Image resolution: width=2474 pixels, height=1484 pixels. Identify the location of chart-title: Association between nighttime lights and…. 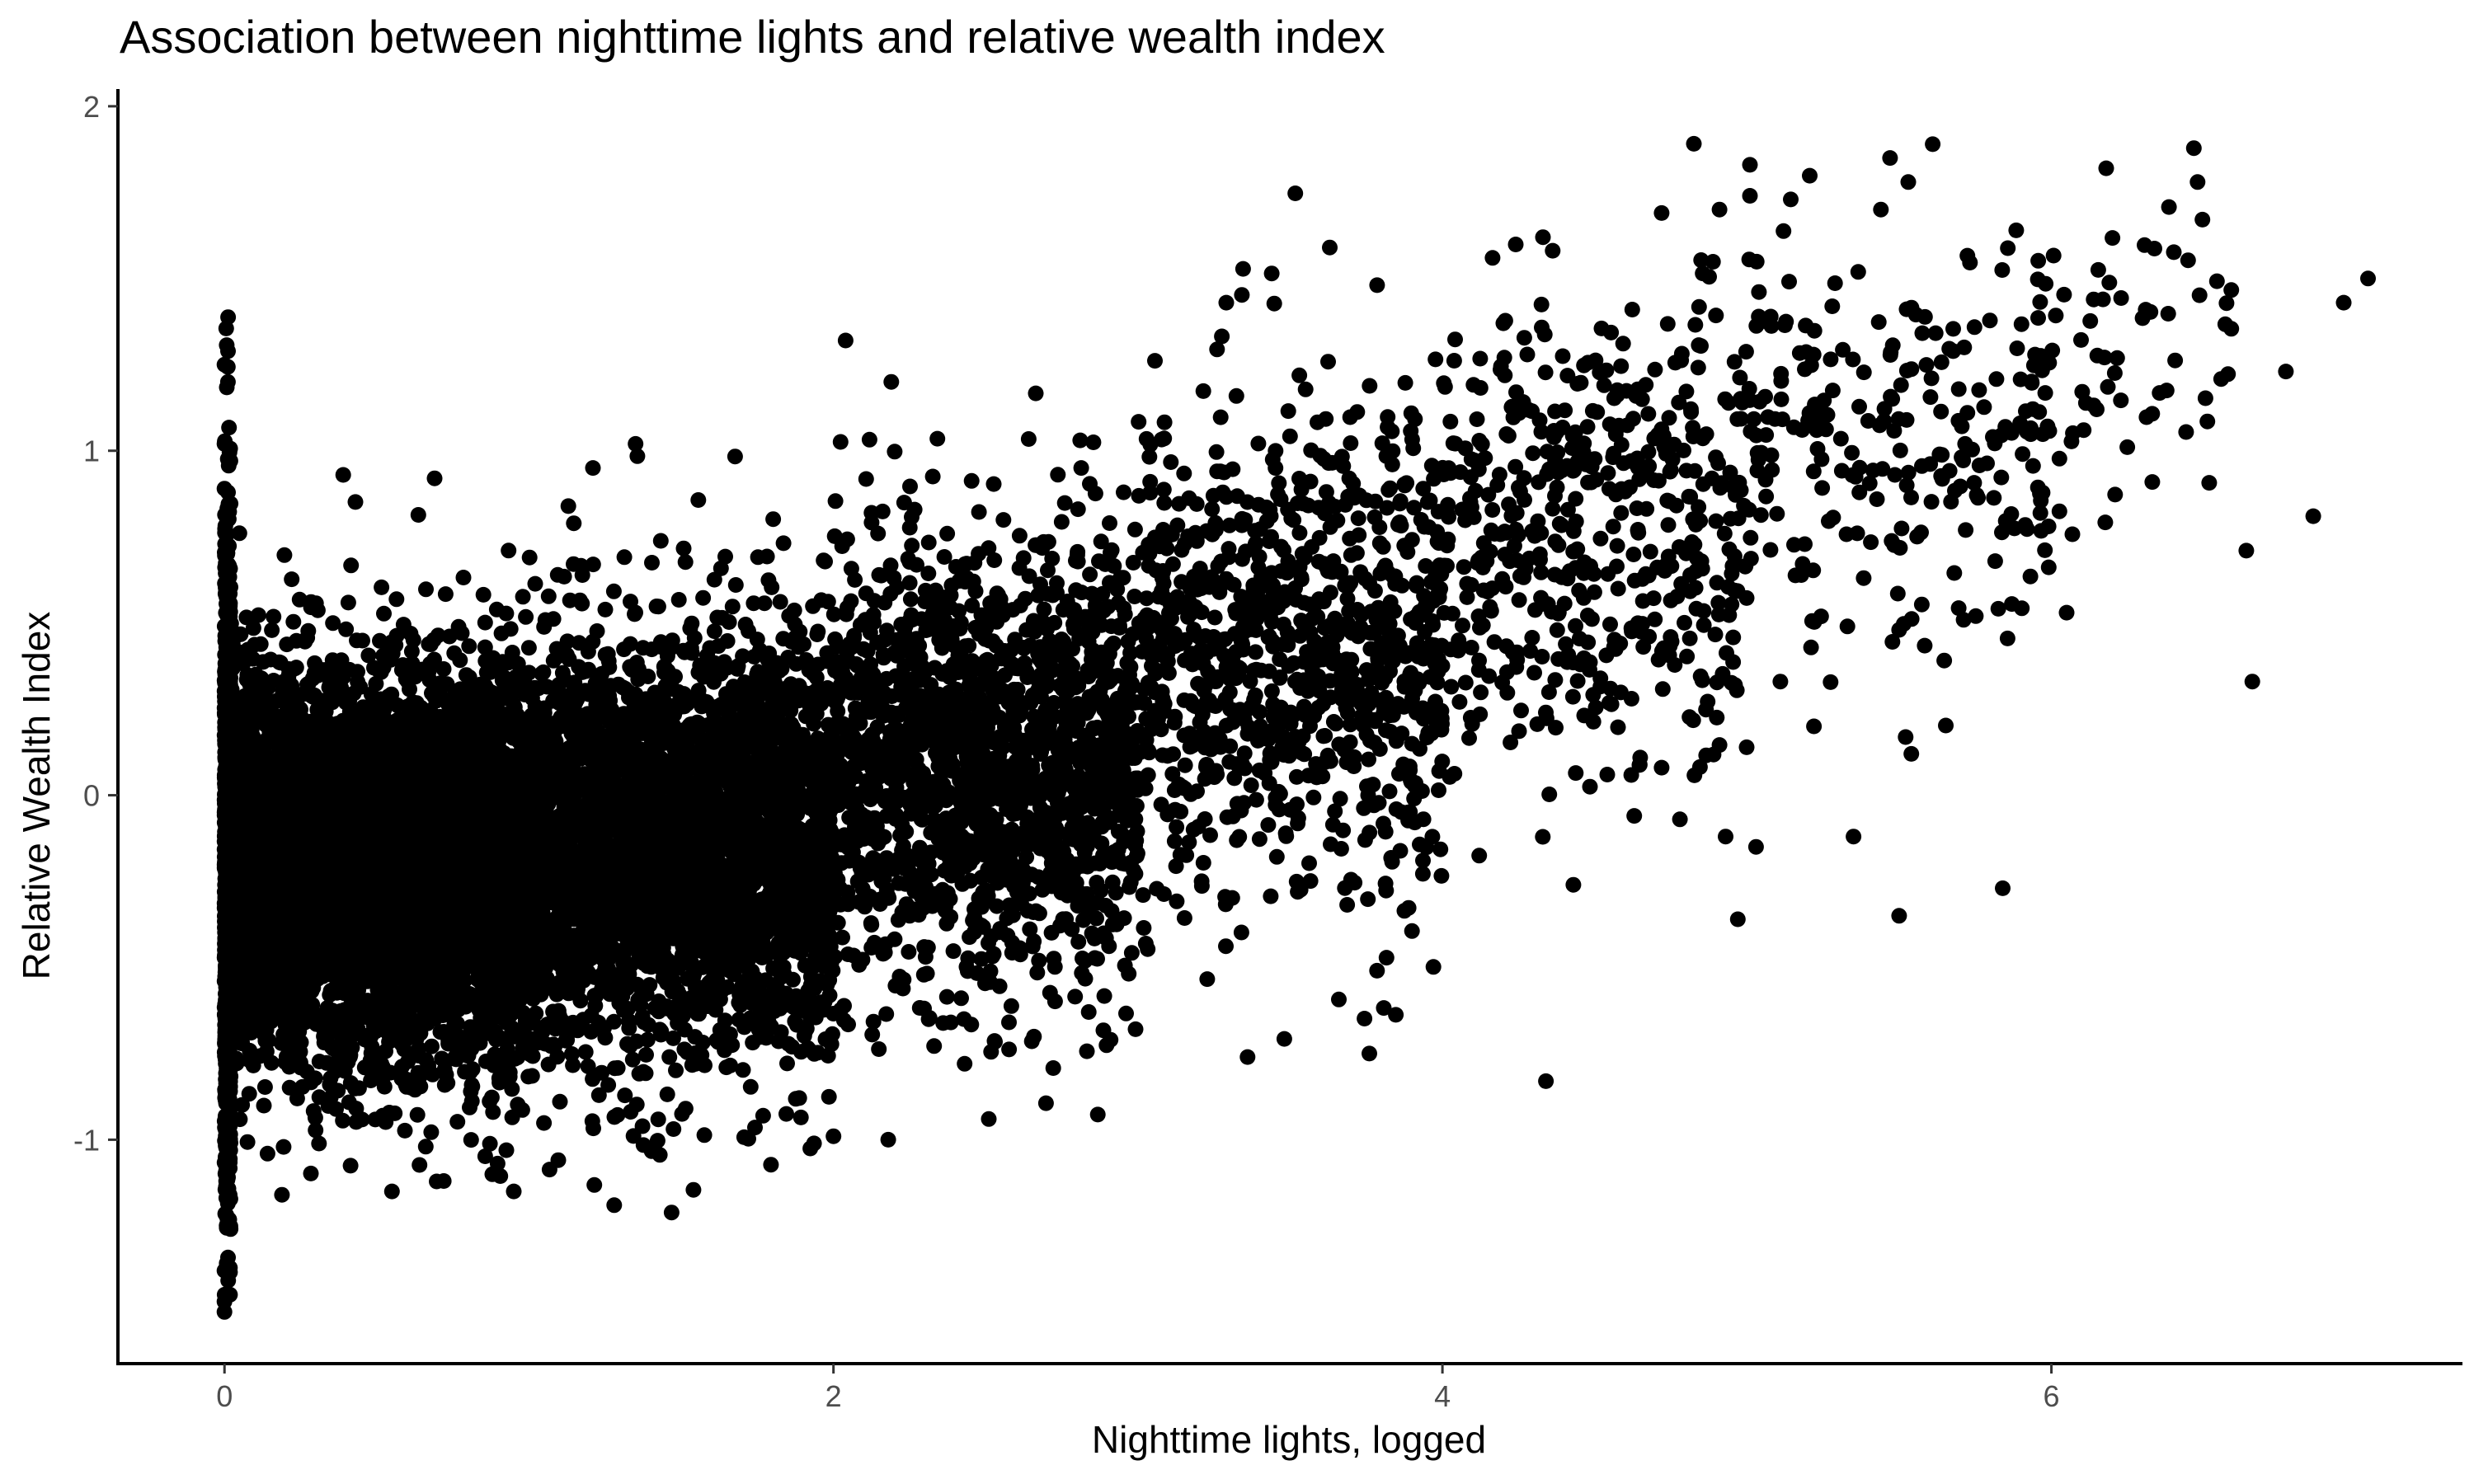
(752, 37).